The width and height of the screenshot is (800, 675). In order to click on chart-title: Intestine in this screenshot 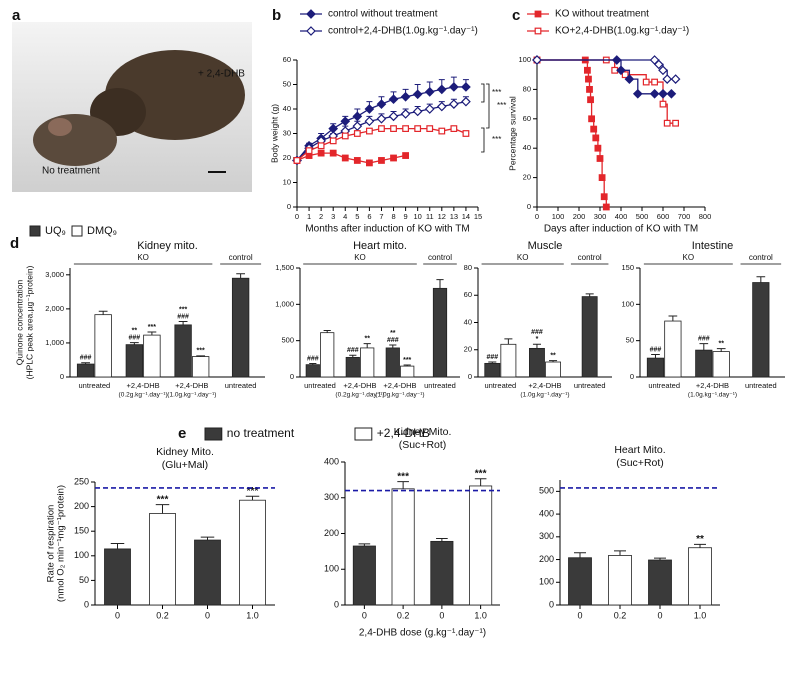, I will do `click(713, 246)`.